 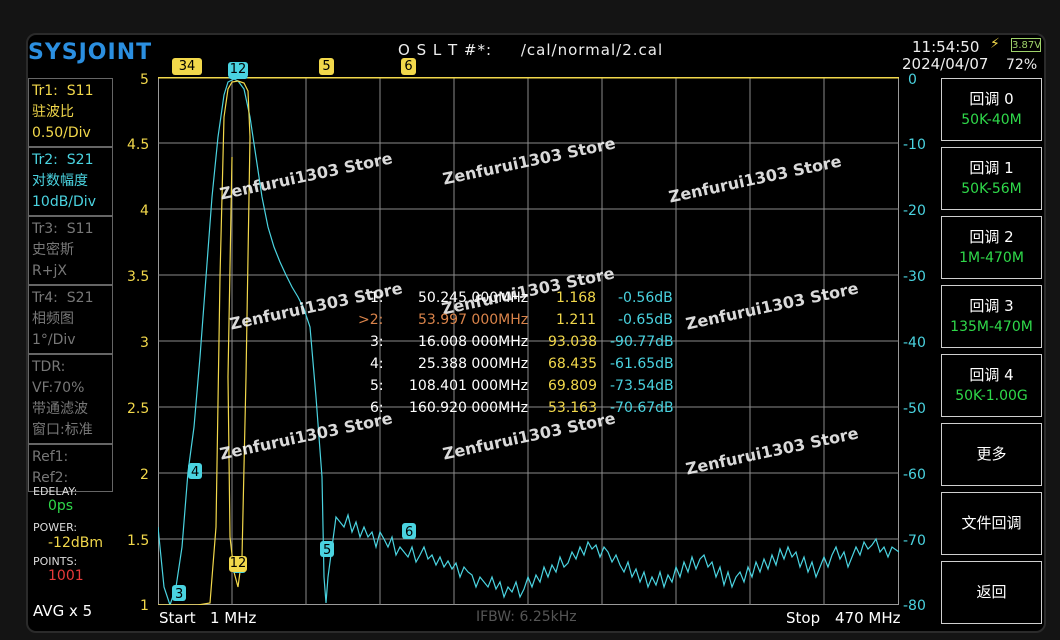 What do you see at coordinates (70, 399) in the screenshot?
I see `tdr-box: TDR: VF:70% 带通滤波 窗口:标准` at bounding box center [70, 399].